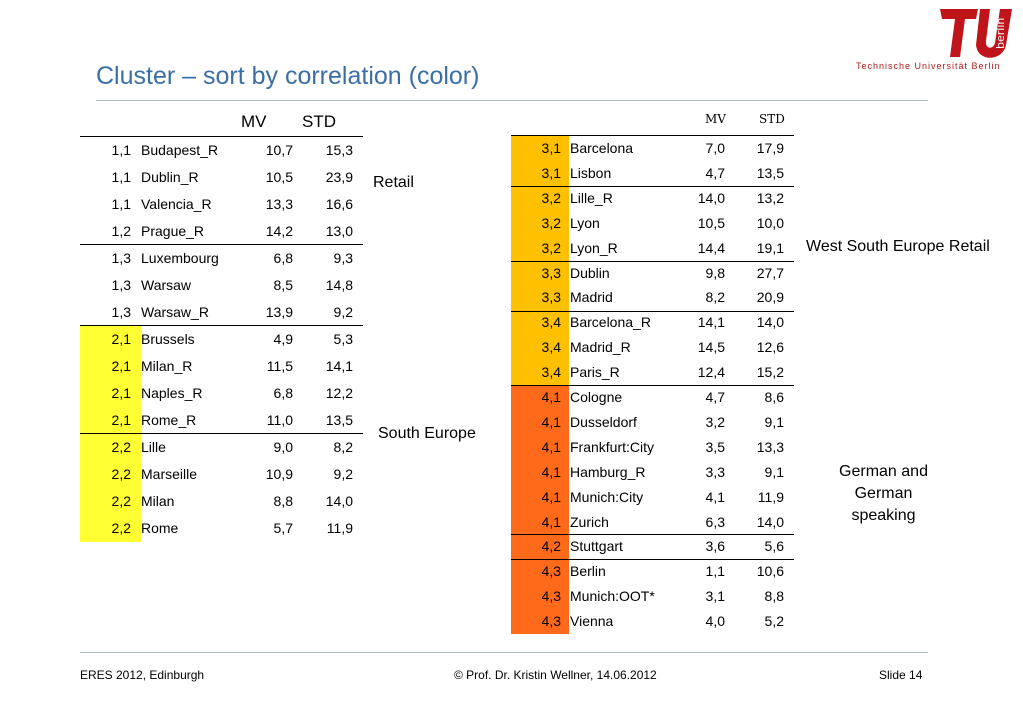 Image resolution: width=1023 pixels, height=708 pixels. I want to click on cluster-id-cell: 1,2, so click(110, 231).